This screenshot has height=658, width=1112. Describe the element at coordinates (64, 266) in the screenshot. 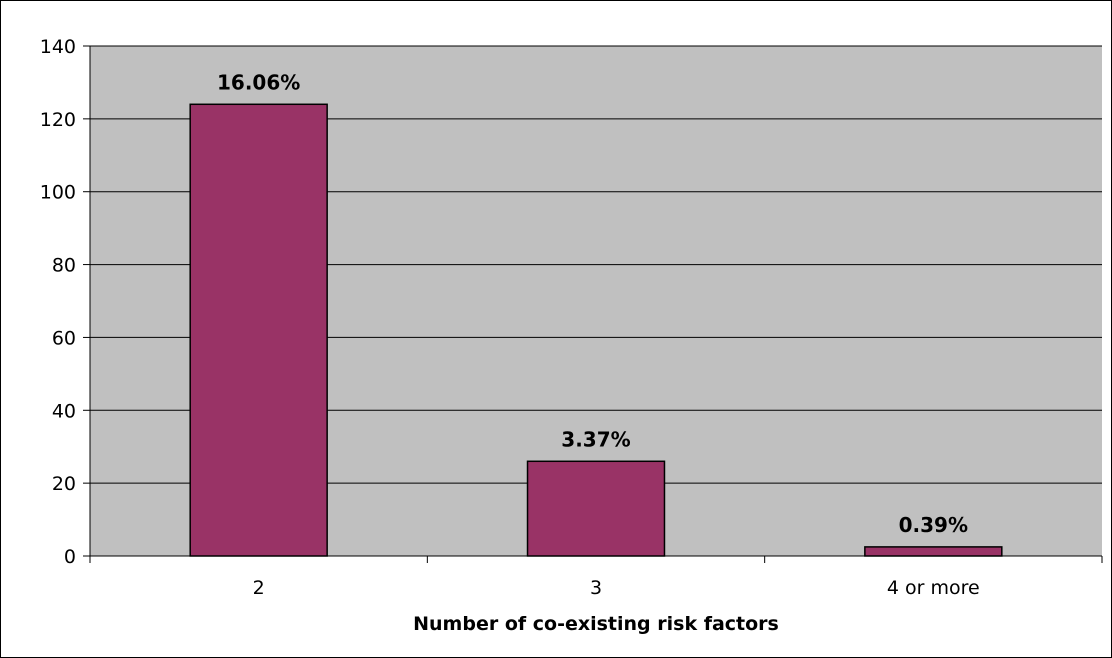

I see `y-tick-label: 80` at that location.